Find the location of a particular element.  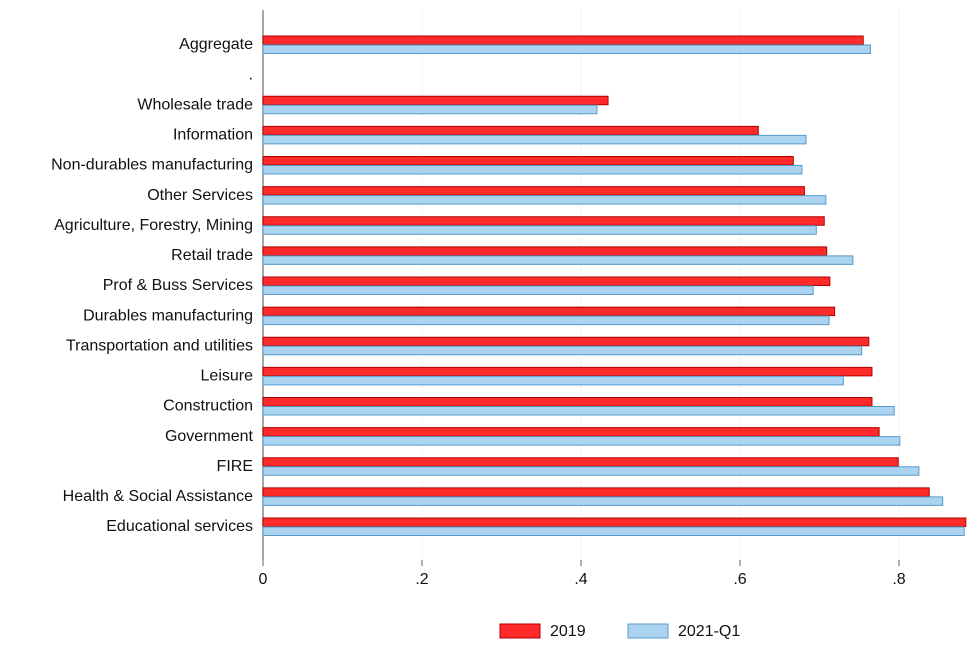

y-tick-label: Health & Social Assistance is located at coordinates (158, 496).